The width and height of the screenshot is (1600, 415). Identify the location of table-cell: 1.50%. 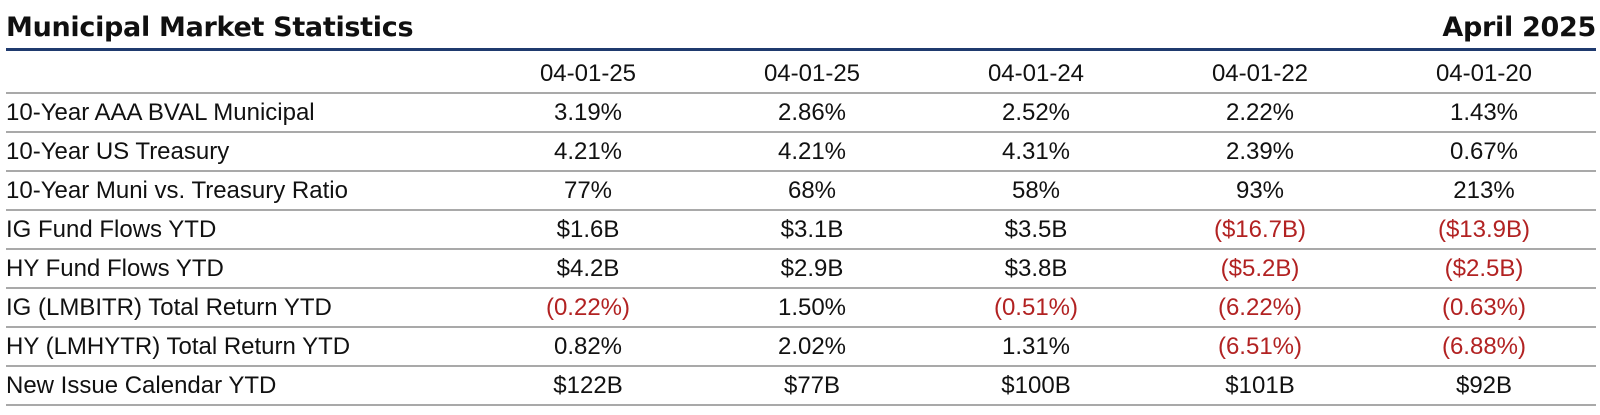
(812, 308).